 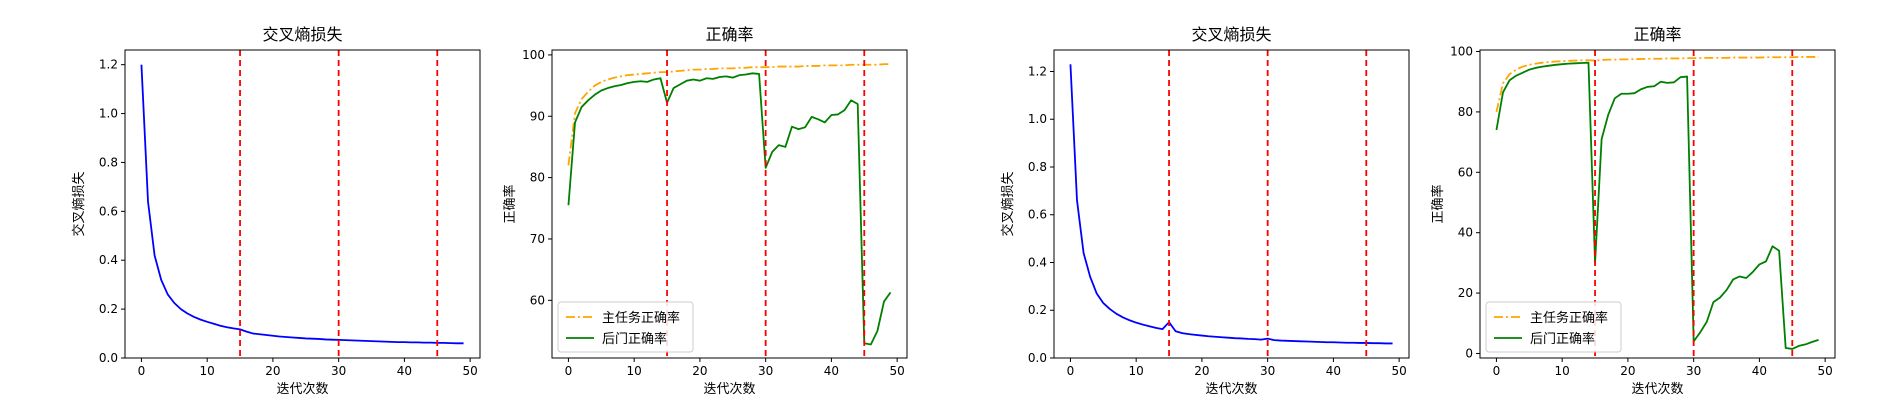 What do you see at coordinates (1469, 353) in the screenshot?
I see `y-tick-label: 0` at bounding box center [1469, 353].